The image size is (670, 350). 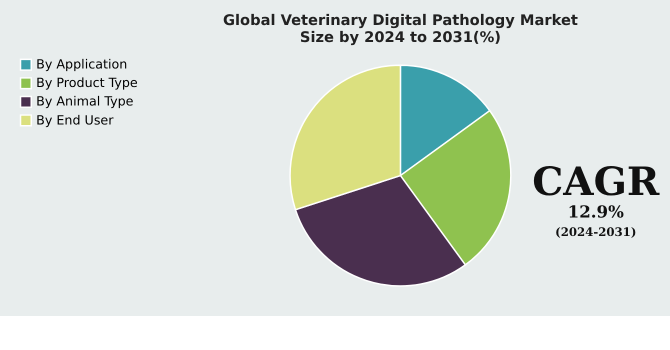 I want to click on legend-label: By End User, so click(x=75, y=120).